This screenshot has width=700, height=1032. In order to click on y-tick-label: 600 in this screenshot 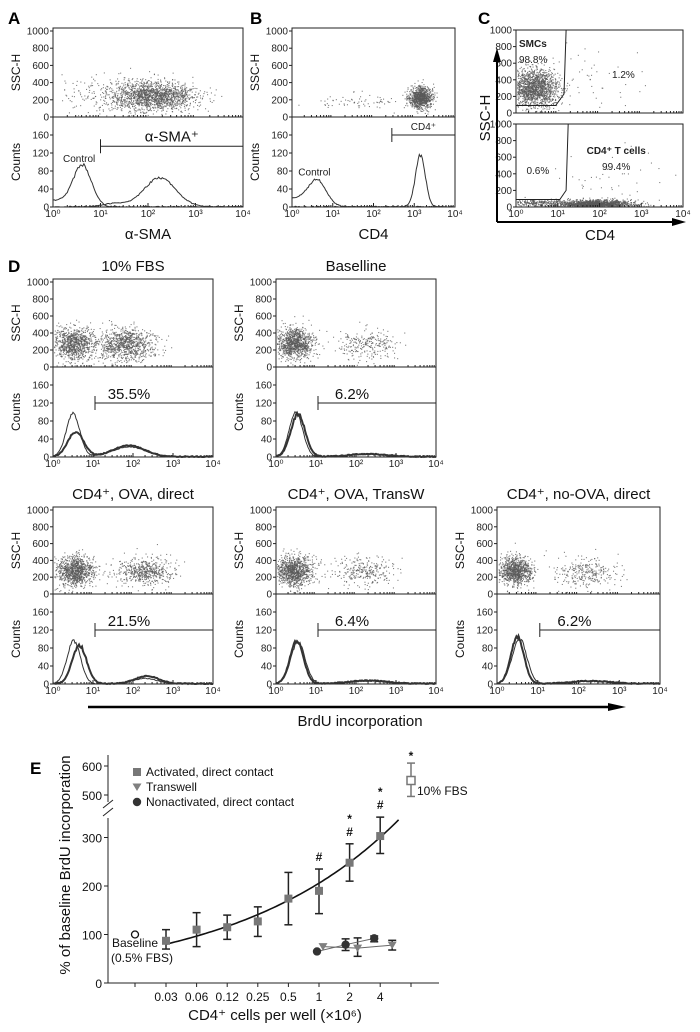, I will do `click(40, 66)`.